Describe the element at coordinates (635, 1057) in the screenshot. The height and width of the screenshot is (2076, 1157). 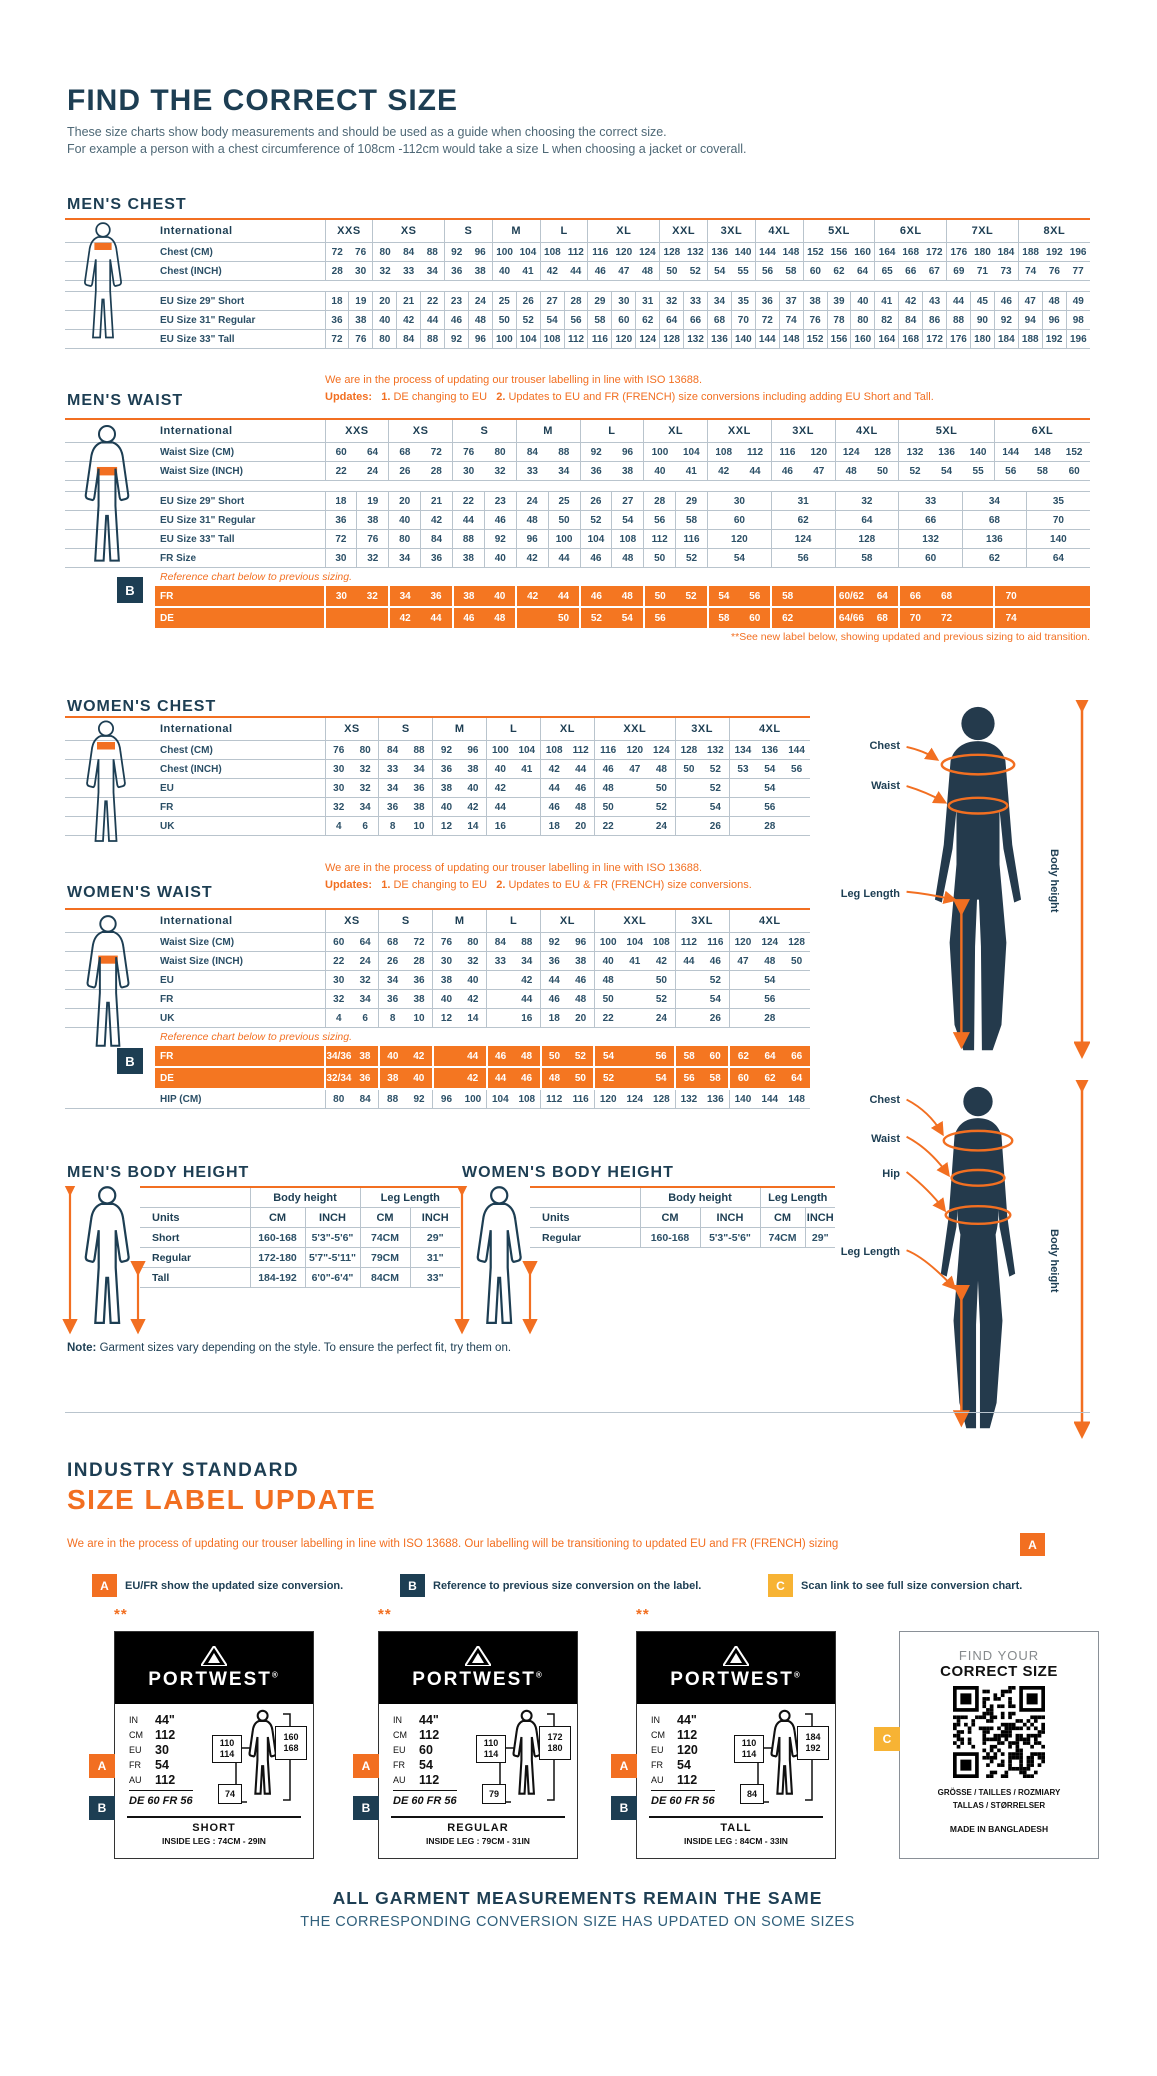
I see `size-cell: 54 56` at that location.